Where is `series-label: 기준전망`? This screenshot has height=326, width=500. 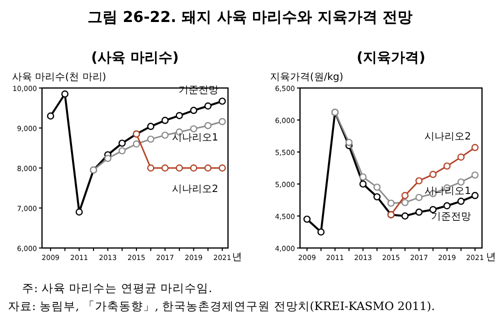
series-label: 기준전망 is located at coordinates (451, 217).